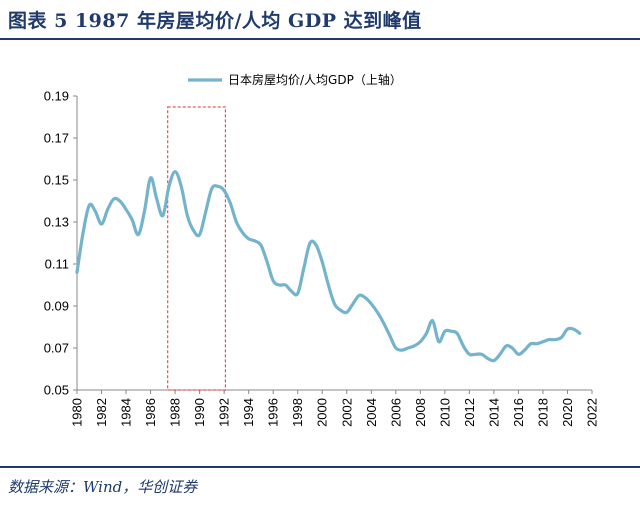 Image resolution: width=640 pixels, height=505 pixels. Describe the element at coordinates (215, 21) in the screenshot. I see `chart-title: 图表 5 1987 年房屋均价/人均 GDP 达到峰值` at that location.